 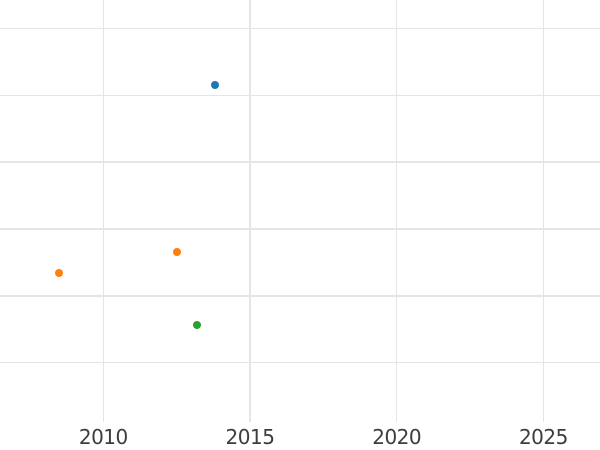 What do you see at coordinates (397, 437) in the screenshot?
I see `x-tick-label: 2020` at bounding box center [397, 437].